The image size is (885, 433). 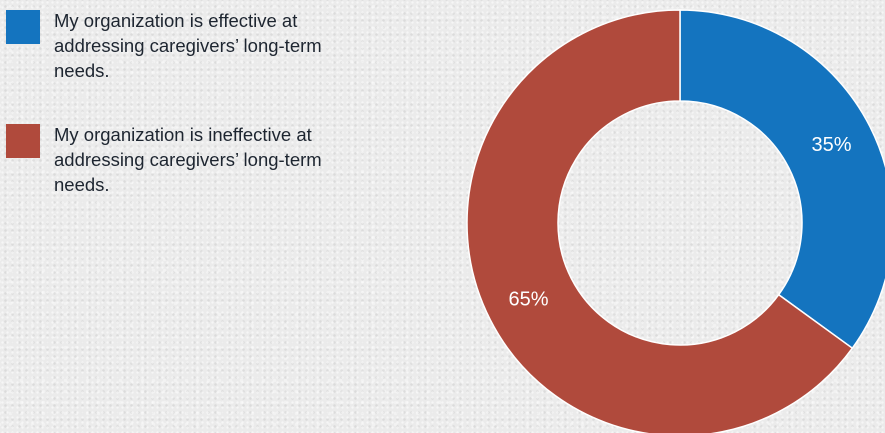 I want to click on slice-label-effective: 35%, so click(x=831, y=145).